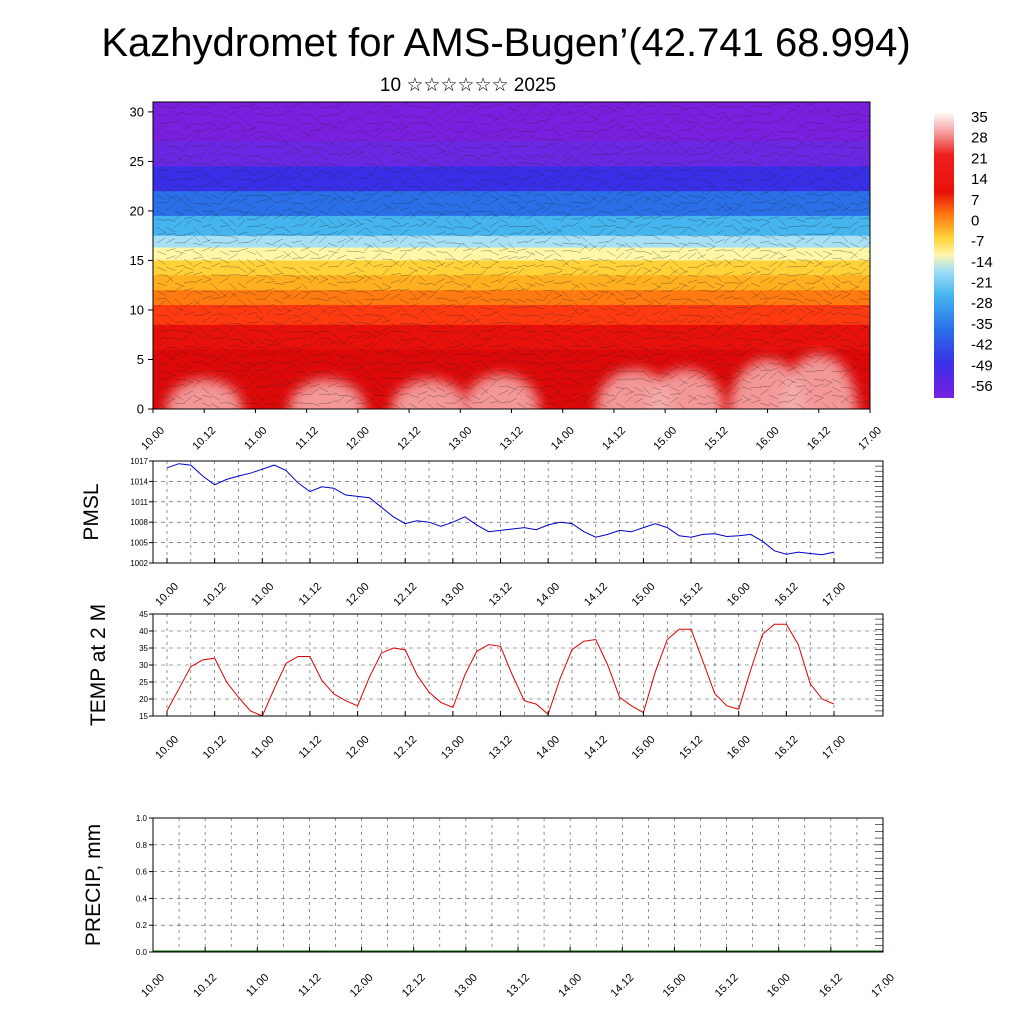 The image size is (1024, 1024). What do you see at coordinates (548, 595) in the screenshot?
I see `pmsl-xtick-label-8: 14.00` at bounding box center [548, 595].